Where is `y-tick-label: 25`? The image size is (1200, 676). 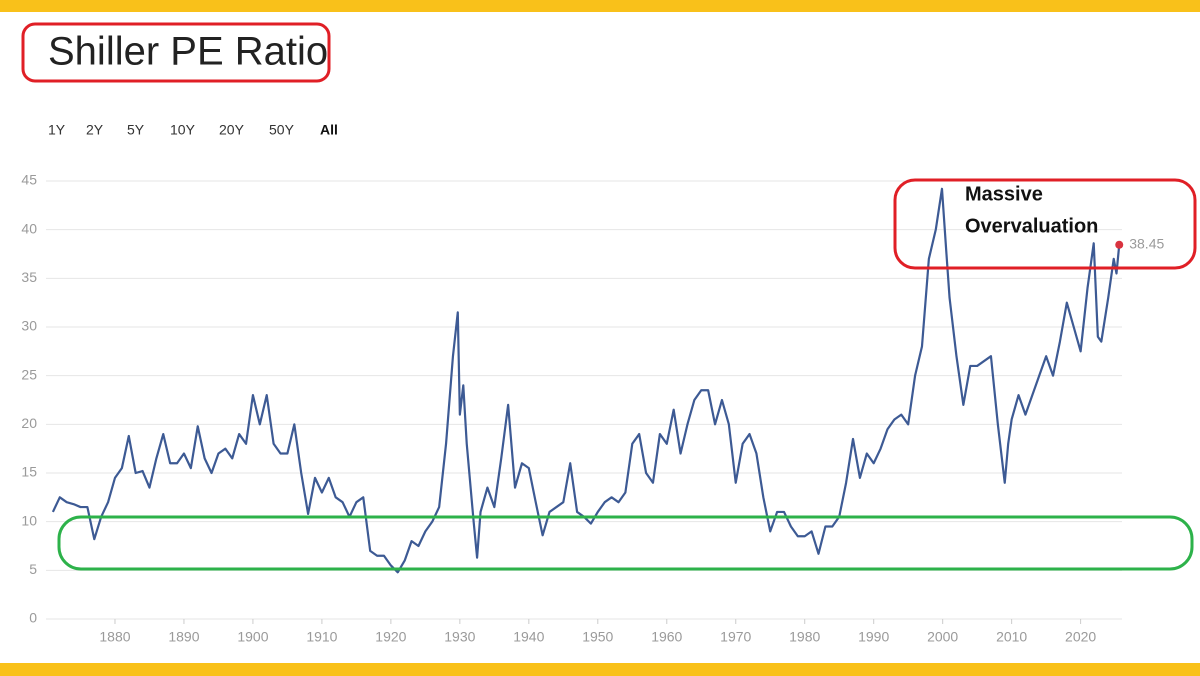
y-tick-label: 25 is located at coordinates (29, 374).